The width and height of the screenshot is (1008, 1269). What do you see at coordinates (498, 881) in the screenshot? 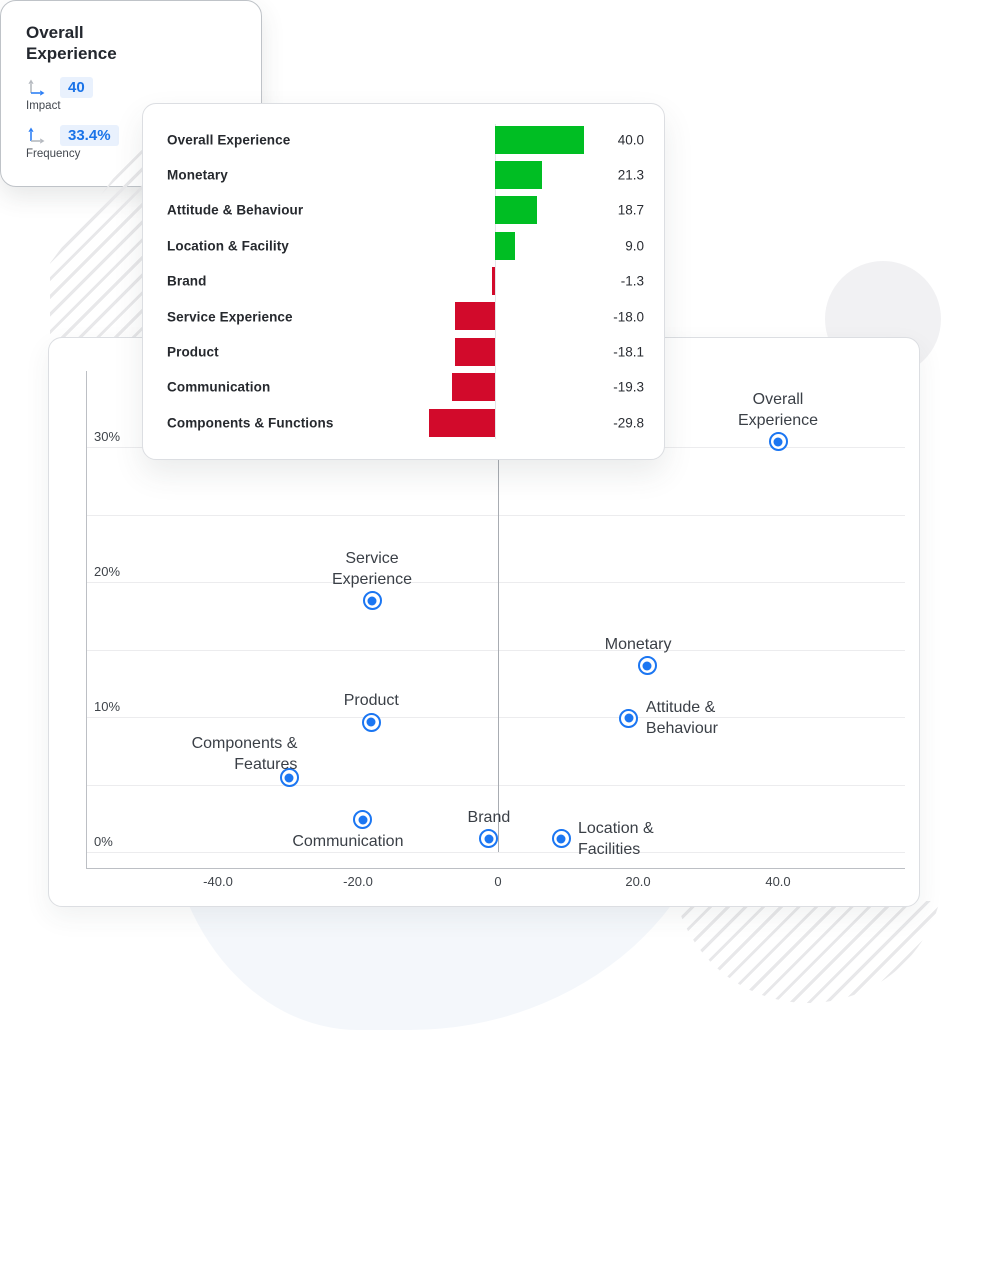
I see `x-axis-tick-label: 0` at bounding box center [498, 881].